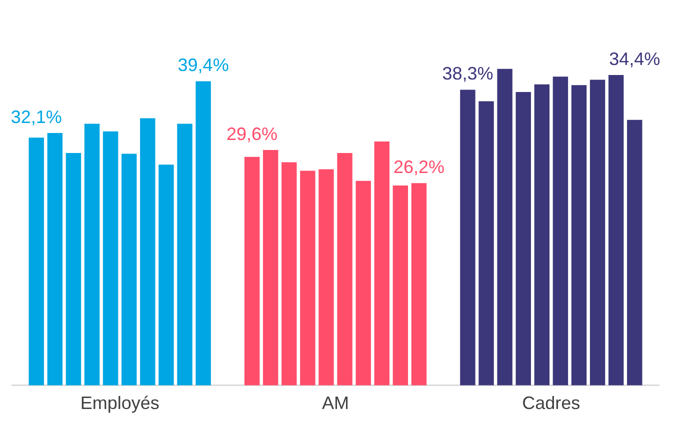 The width and height of the screenshot is (697, 431). I want to click on x-tick-label: Cadres, so click(551, 403).